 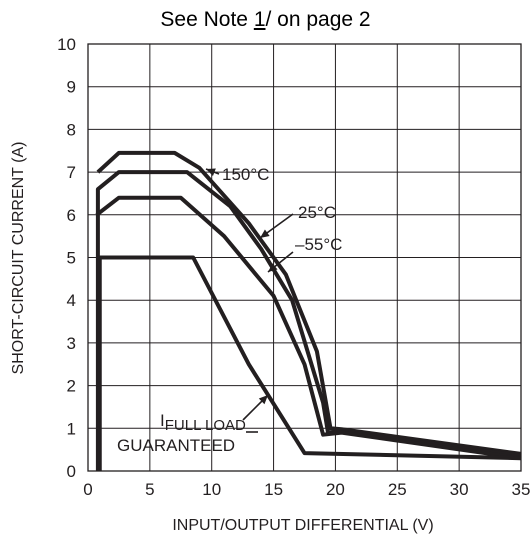 I want to click on y-axis-label: SHORT-CIRCUIT CURRENT (A), so click(x=18, y=258).